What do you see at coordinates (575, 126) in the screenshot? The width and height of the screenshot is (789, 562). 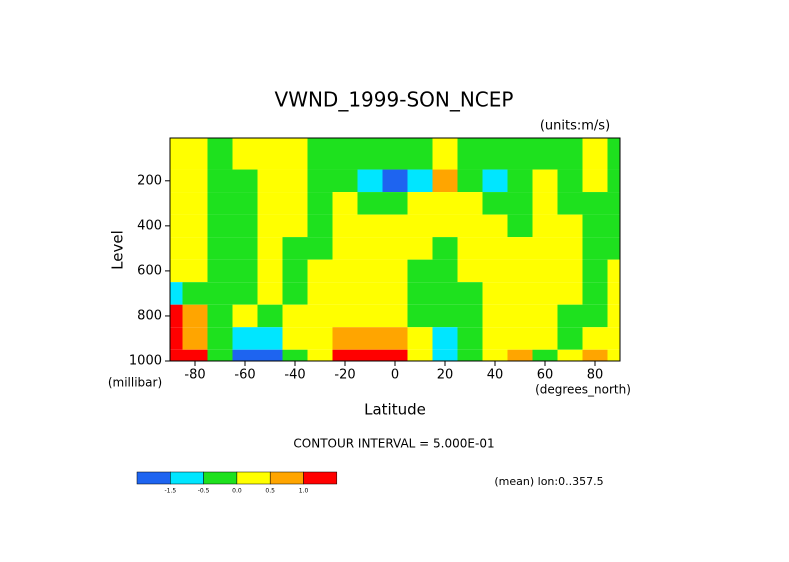 I see `units: (units:m/s)` at bounding box center [575, 126].